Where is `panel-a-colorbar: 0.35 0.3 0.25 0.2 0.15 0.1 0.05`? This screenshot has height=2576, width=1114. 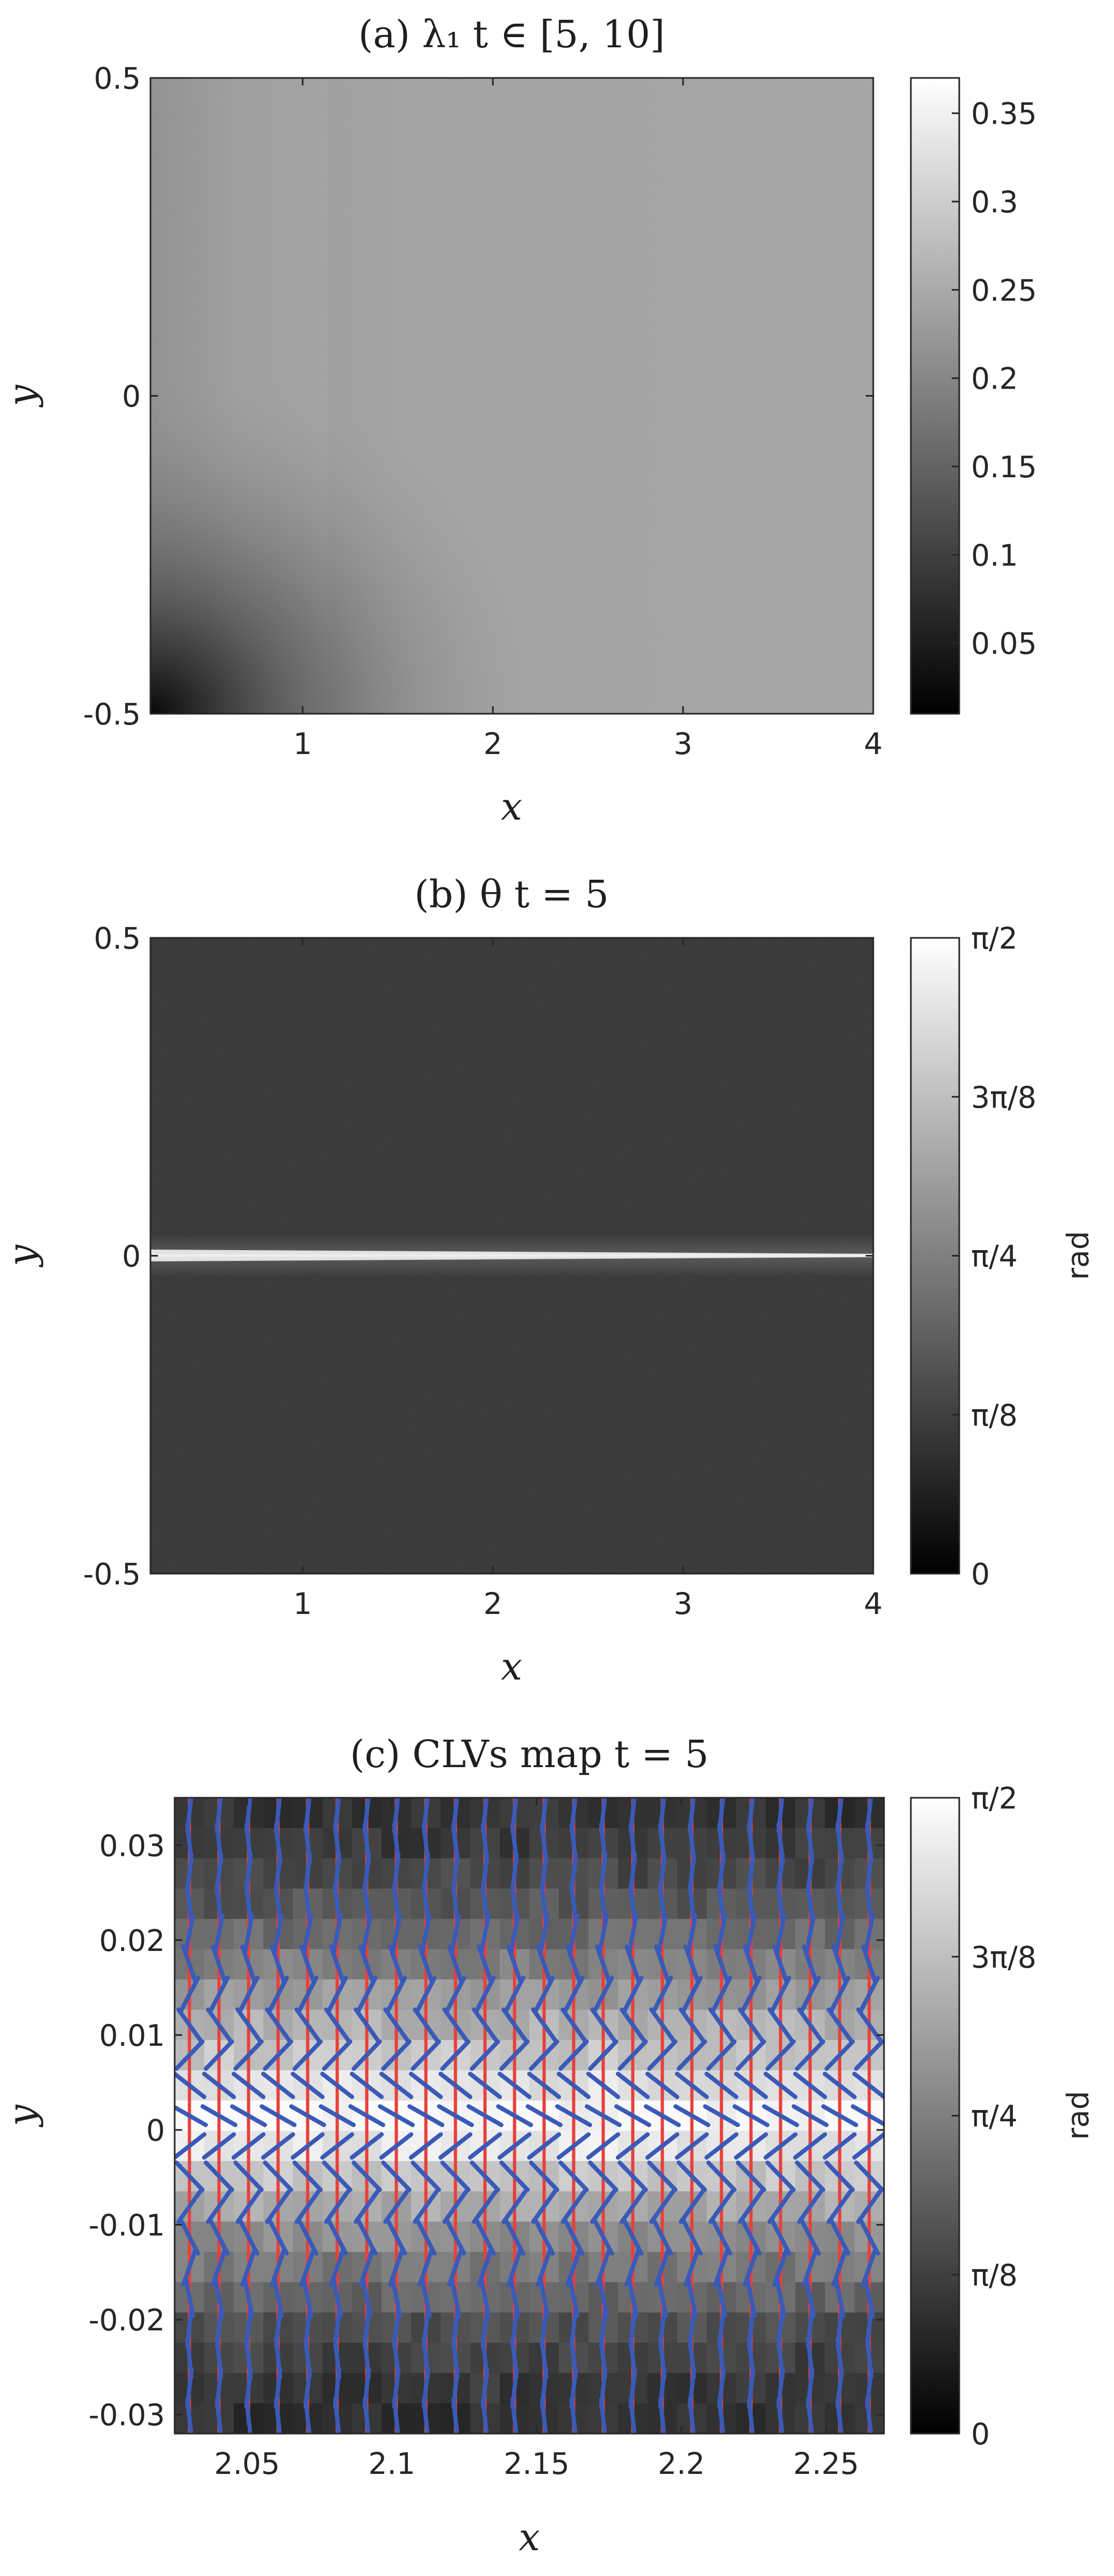 panel-a-colorbar: 0.35 0.3 0.25 0.2 0.15 0.1 0.05 is located at coordinates (973, 396).